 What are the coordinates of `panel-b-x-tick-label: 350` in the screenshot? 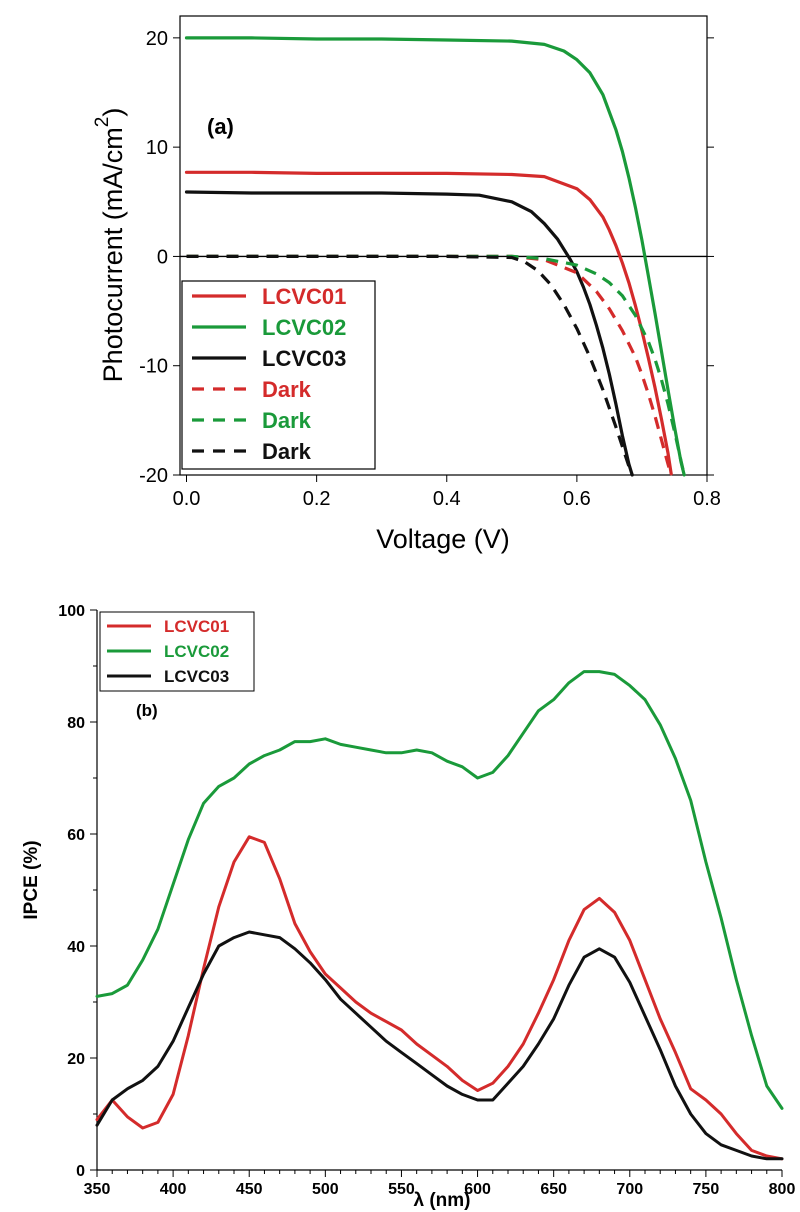 It's located at (97, 1189).